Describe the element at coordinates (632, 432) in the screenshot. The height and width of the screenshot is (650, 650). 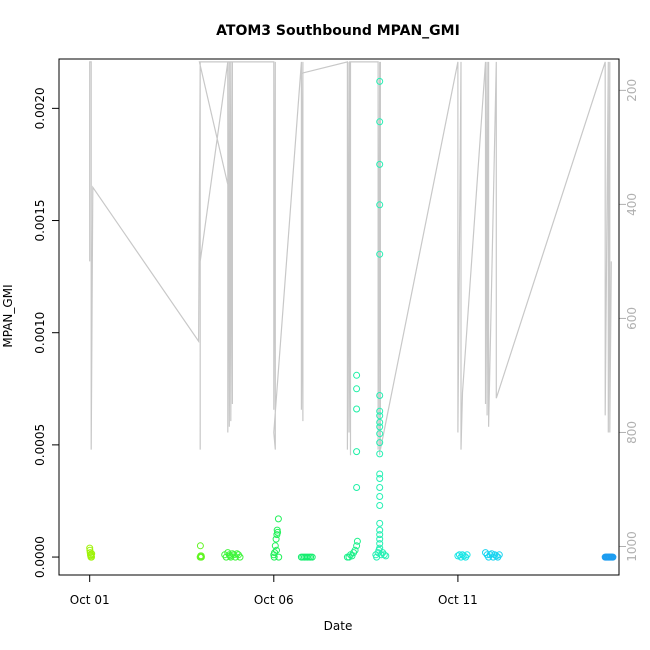
I see `y2-tick-label: 800` at that location.